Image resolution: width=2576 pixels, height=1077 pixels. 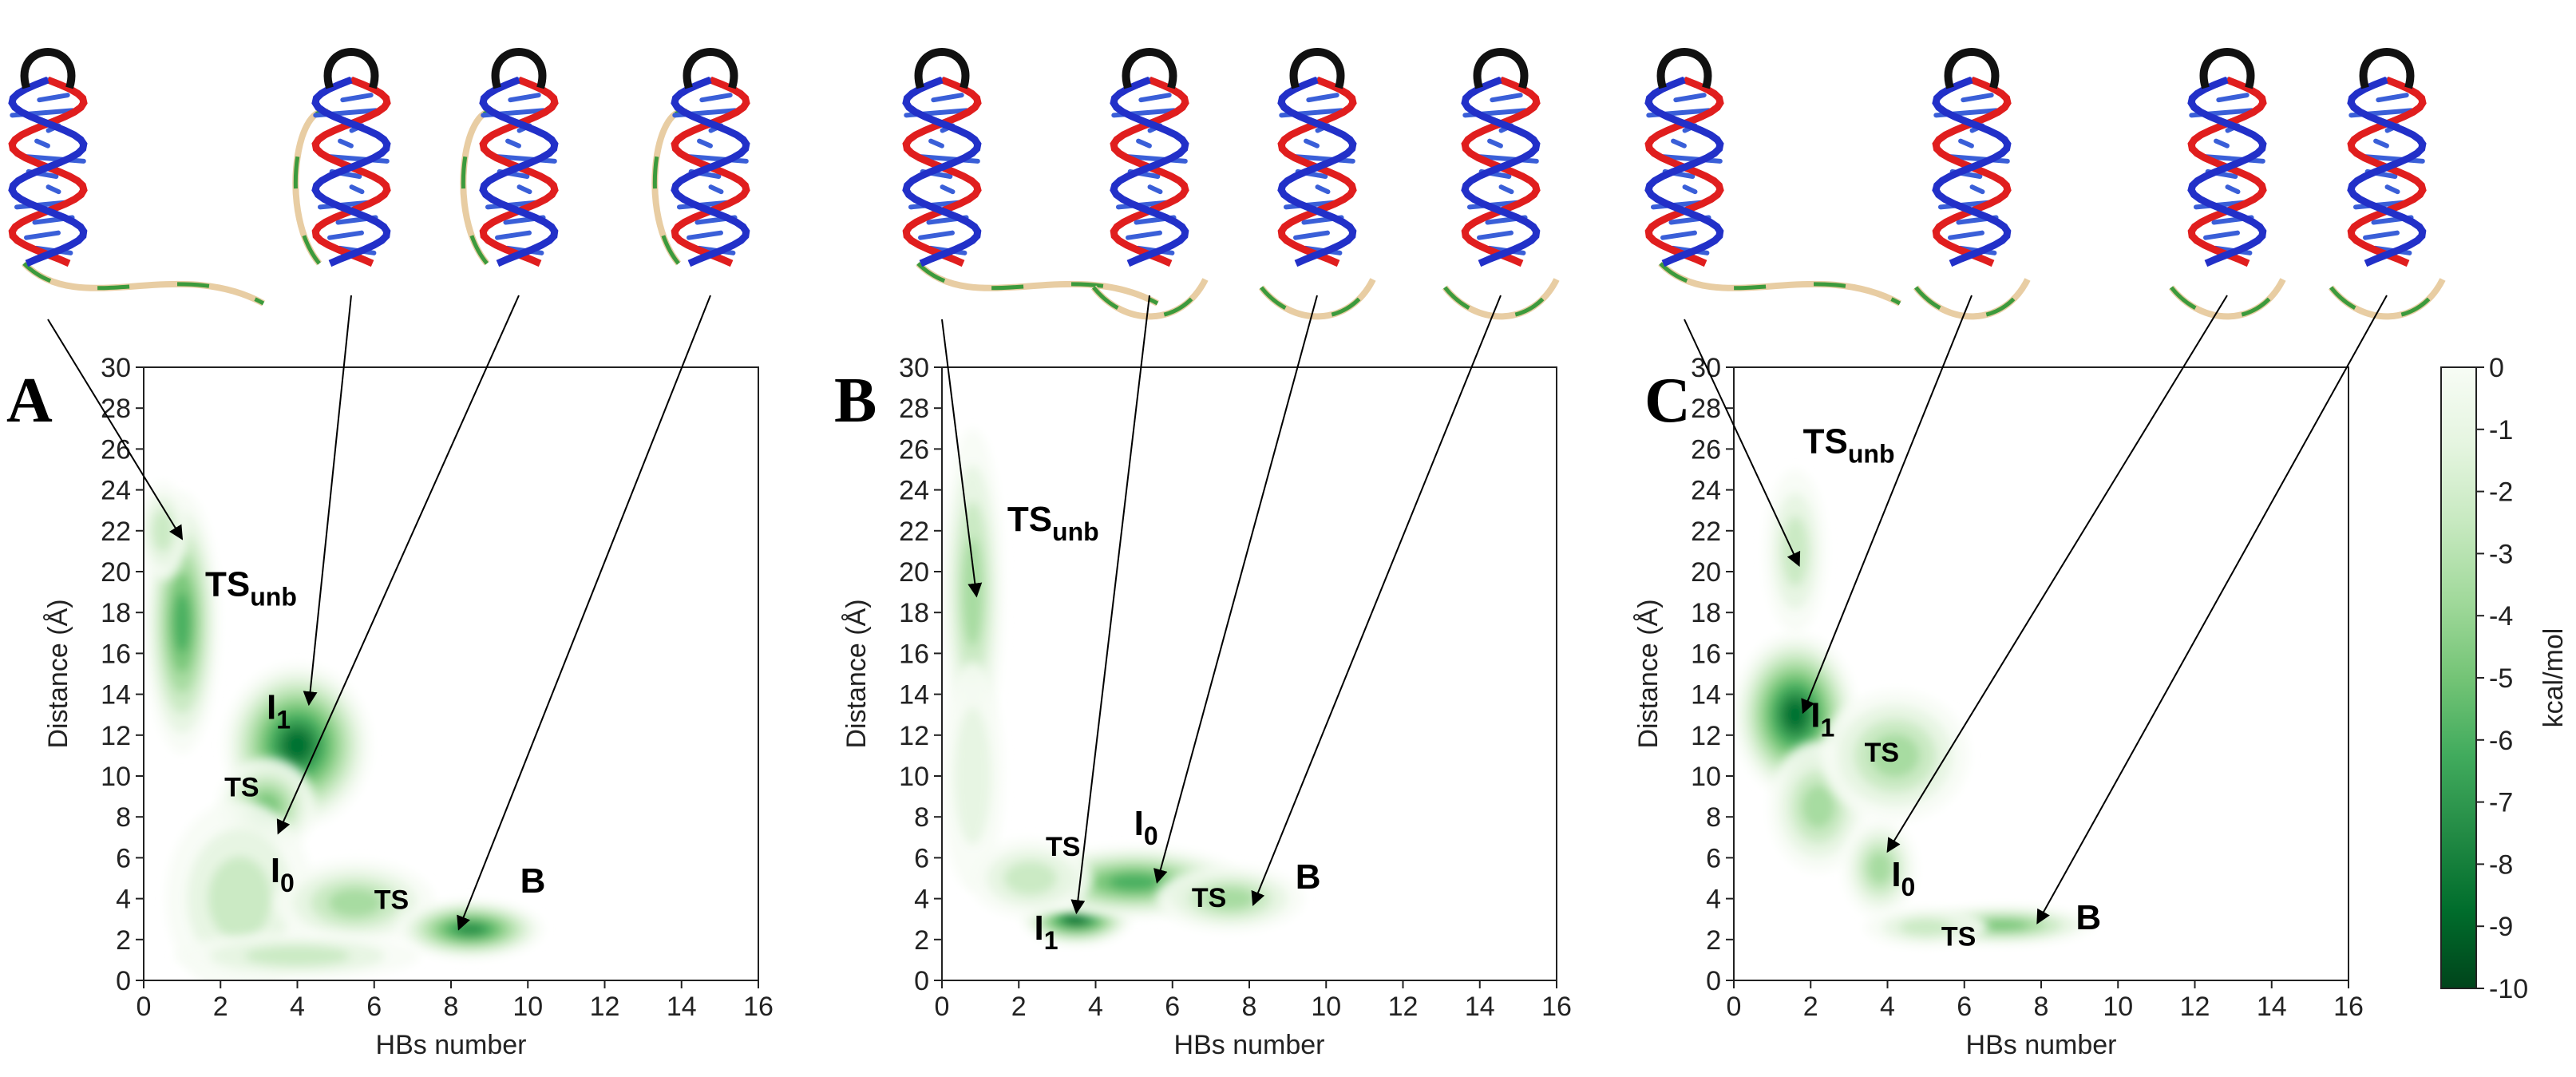 I want to click on x-tick-label: 10, so click(x=2118, y=1007).